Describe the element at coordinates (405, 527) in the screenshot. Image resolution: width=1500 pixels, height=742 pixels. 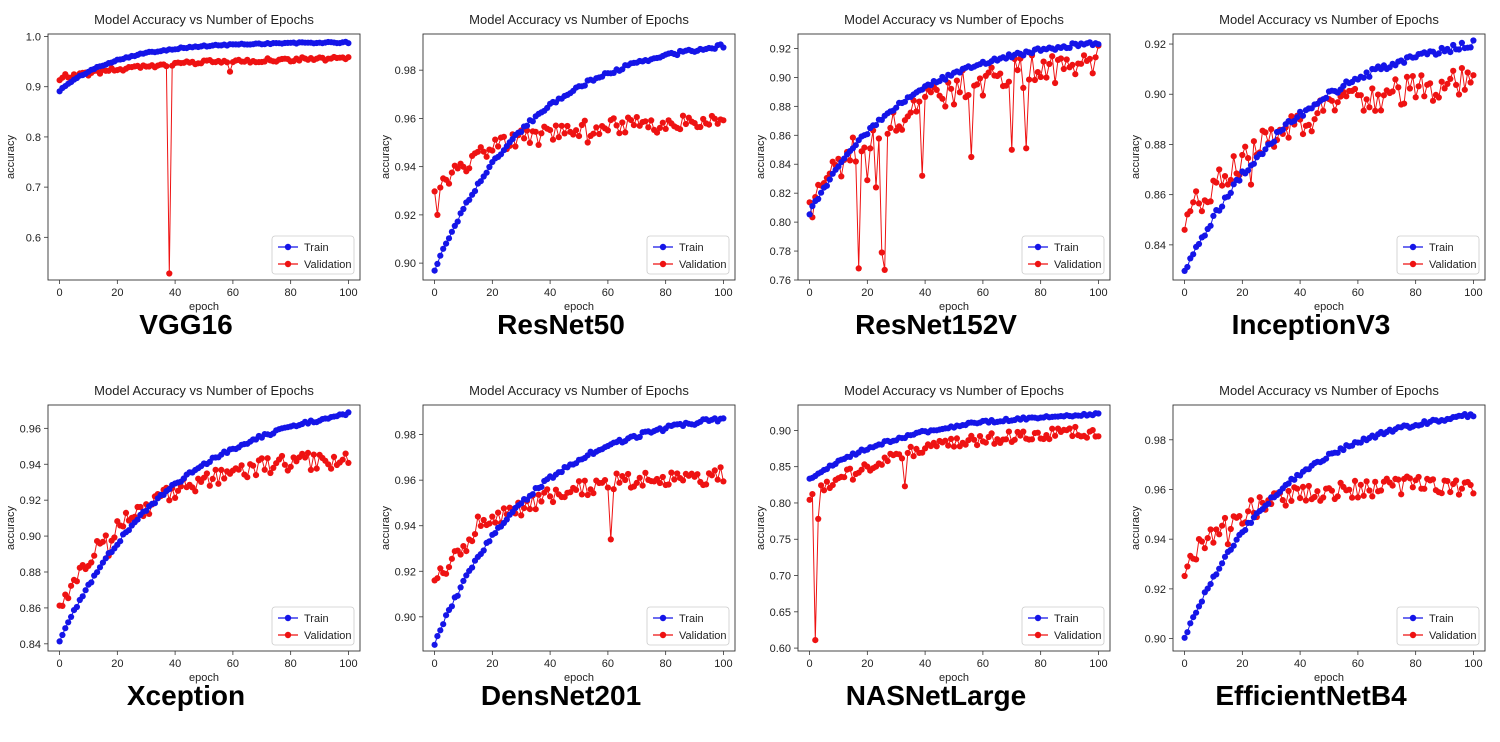
I see `y-tick-label: 0.94` at that location.